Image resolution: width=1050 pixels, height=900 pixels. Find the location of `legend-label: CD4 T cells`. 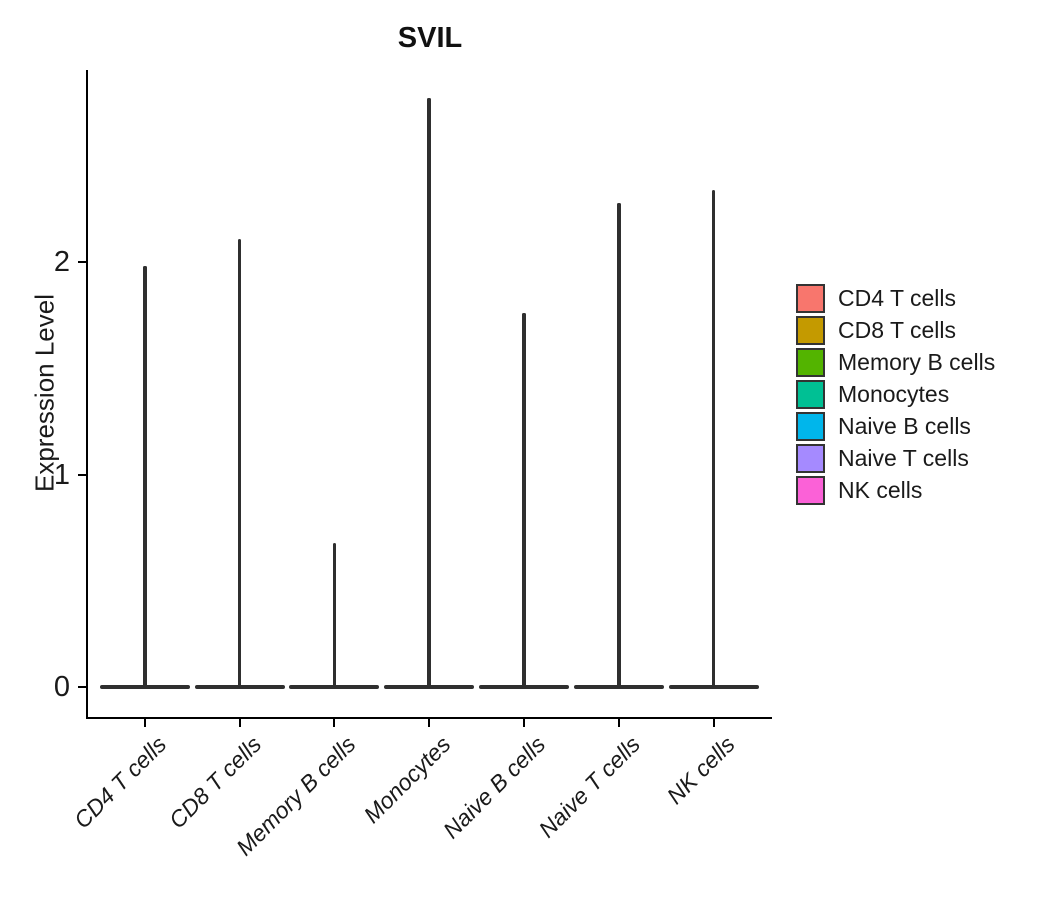

legend-label: CD4 T cells is located at coordinates (897, 298).